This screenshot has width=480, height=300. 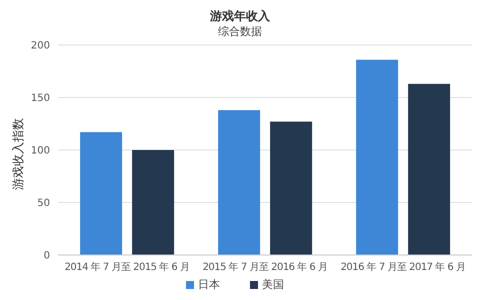 What do you see at coordinates (209, 284) in the screenshot?
I see `legend-label: 日本` at bounding box center [209, 284].